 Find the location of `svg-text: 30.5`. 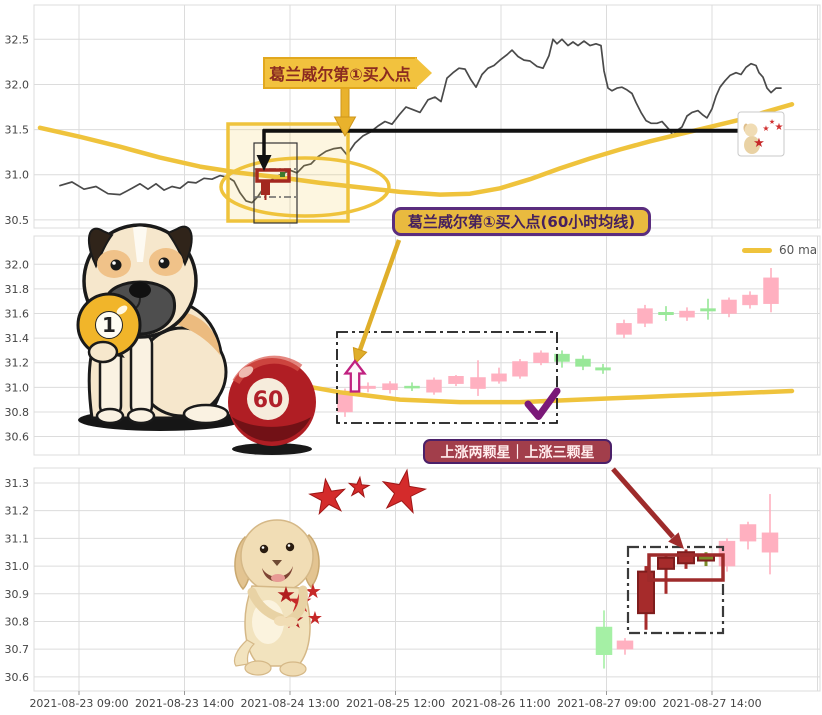

svg-text: 30.5 is located at coordinates (17, 220).